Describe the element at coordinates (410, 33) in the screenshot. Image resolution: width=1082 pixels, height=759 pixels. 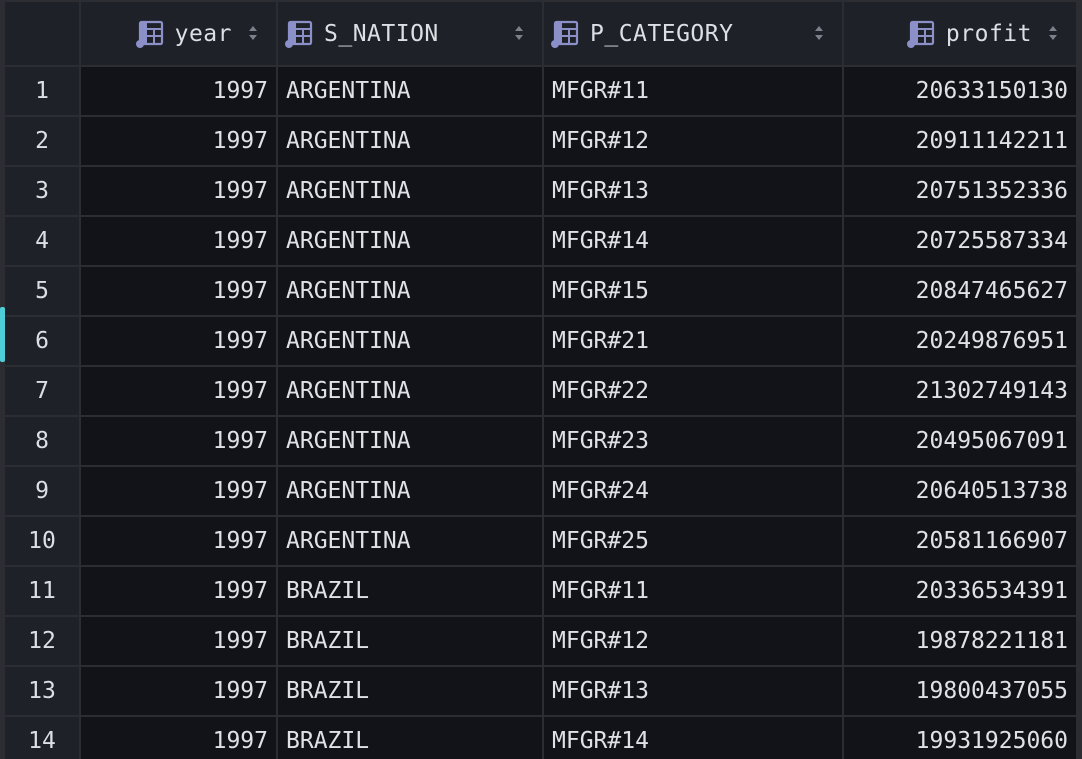
I see `column-header-s-nation: S_NATION` at that location.